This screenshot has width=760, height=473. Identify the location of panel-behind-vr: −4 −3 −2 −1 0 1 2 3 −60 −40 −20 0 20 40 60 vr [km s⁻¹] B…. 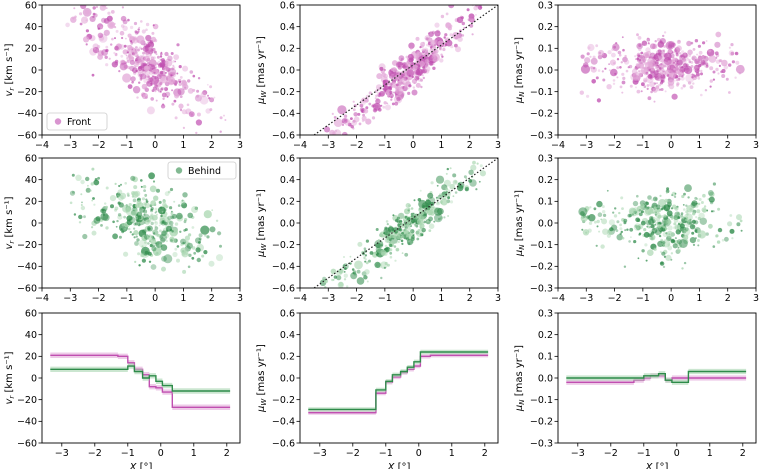
(123, 228).